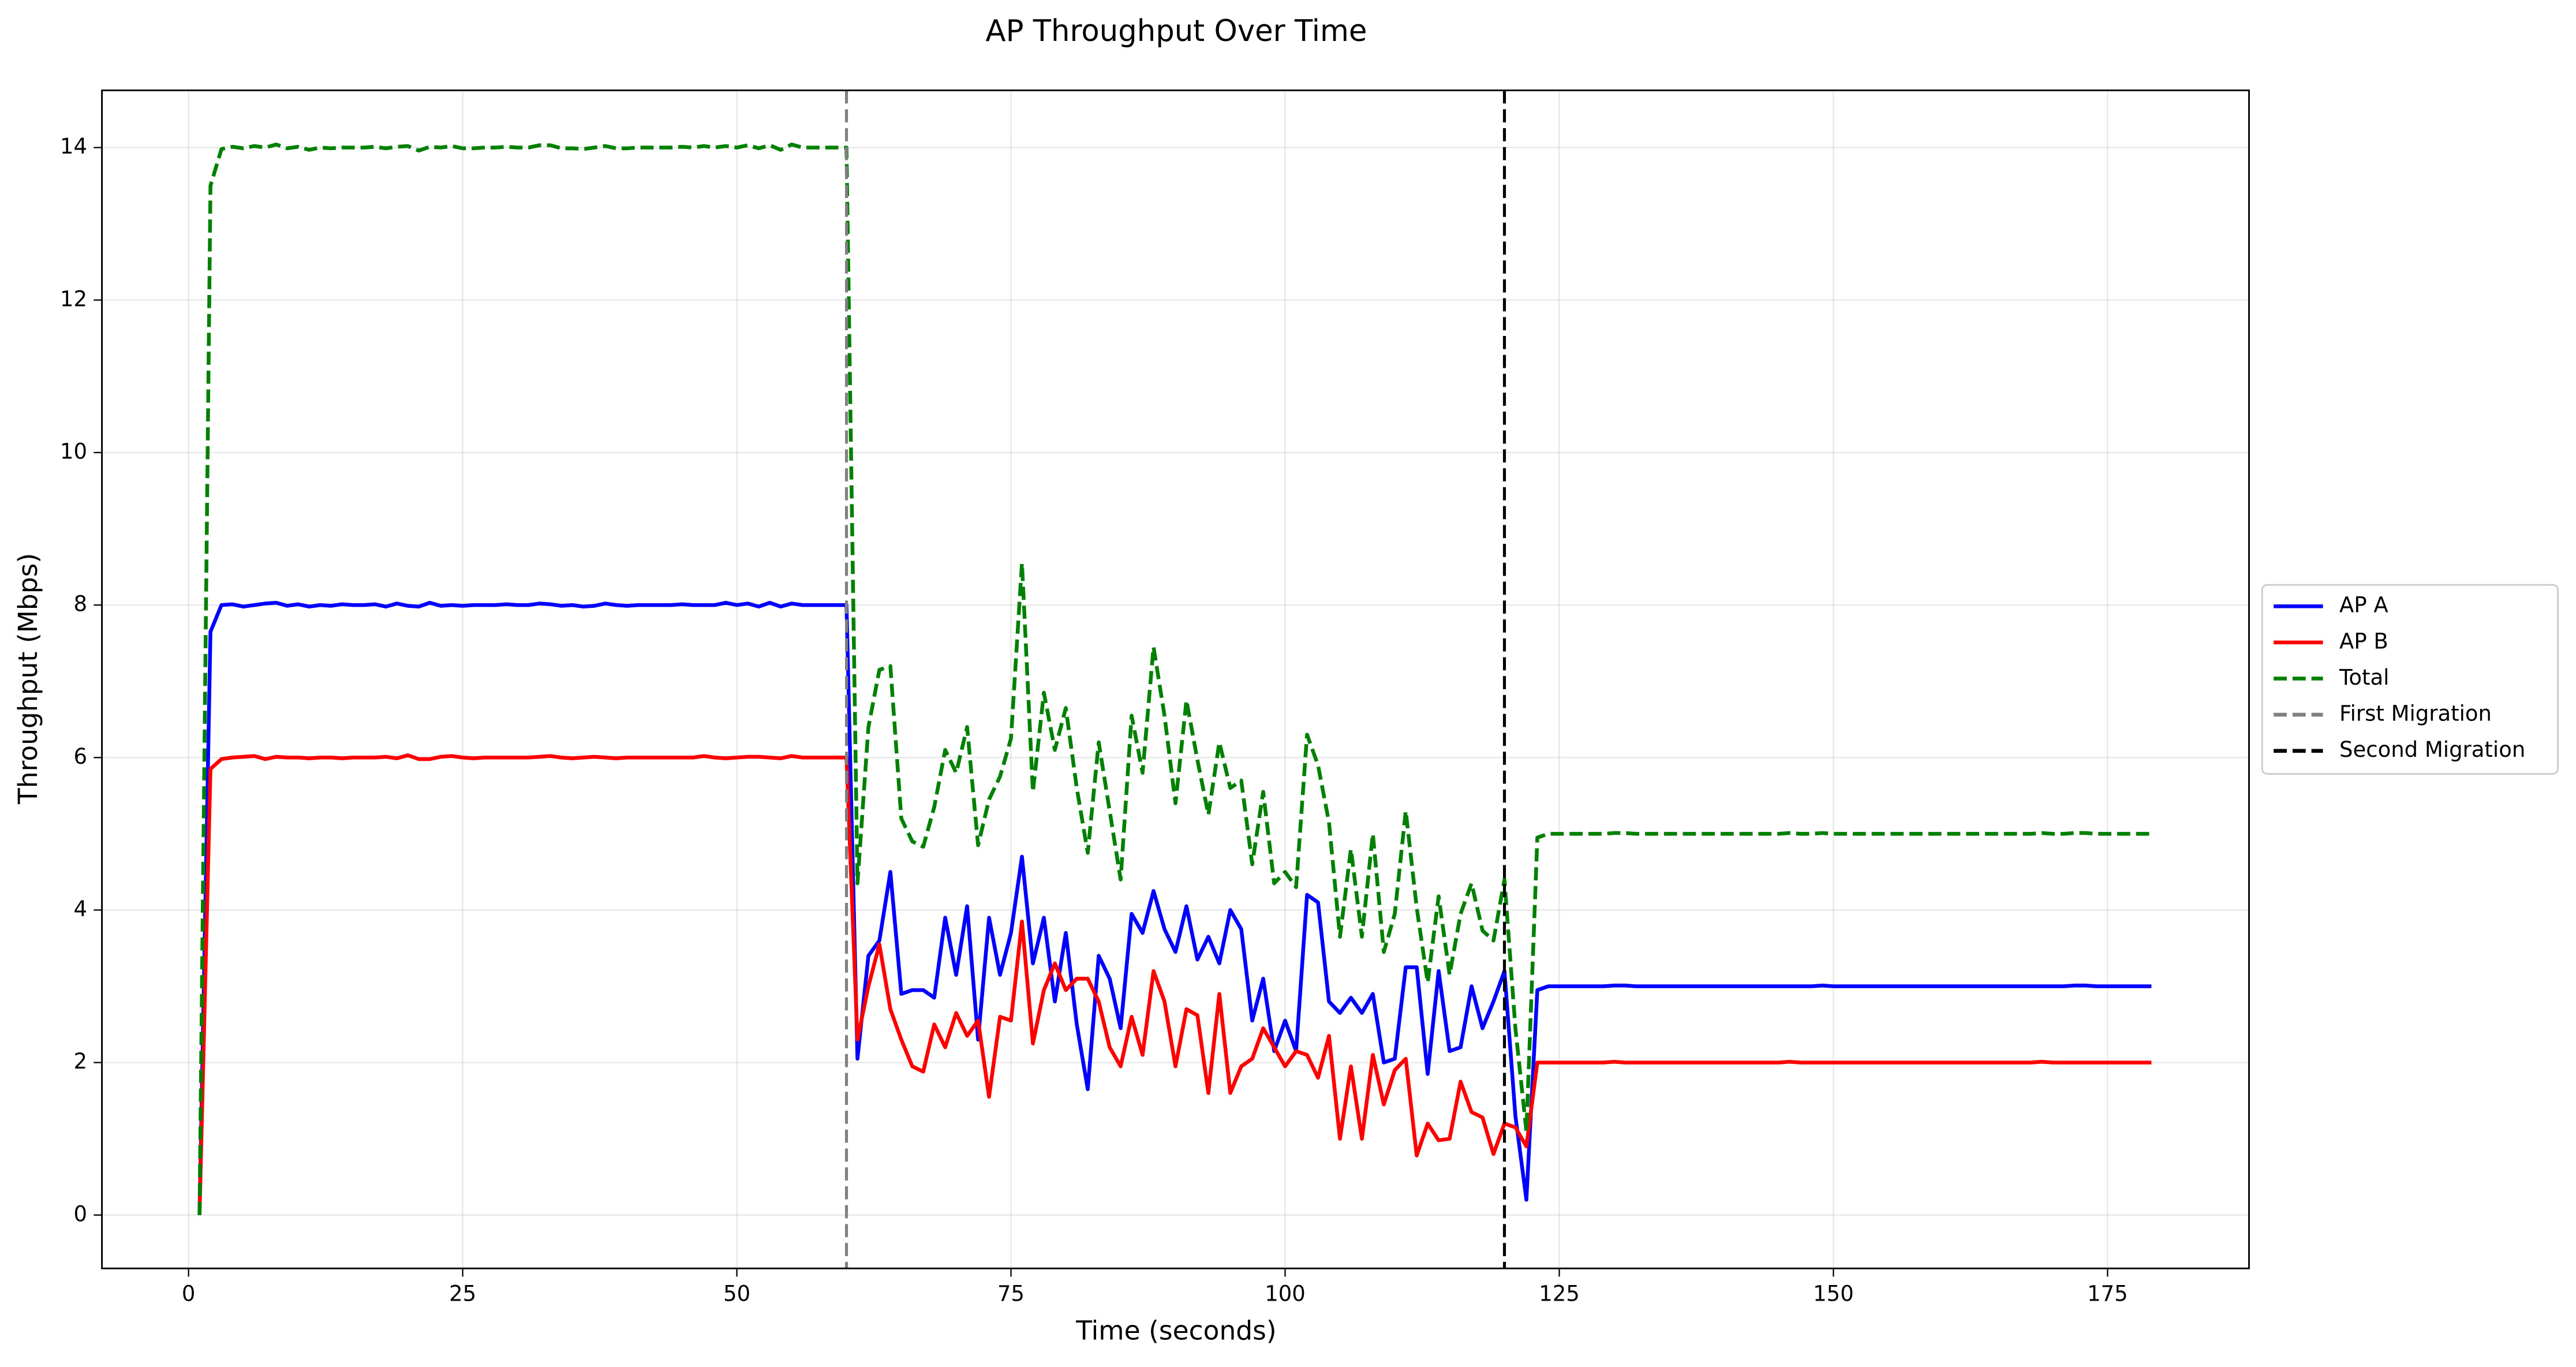 Image resolution: width=2576 pixels, height=1367 pixels. Describe the element at coordinates (2415, 713) in the screenshot. I see `legend-label: First Migration` at that location.